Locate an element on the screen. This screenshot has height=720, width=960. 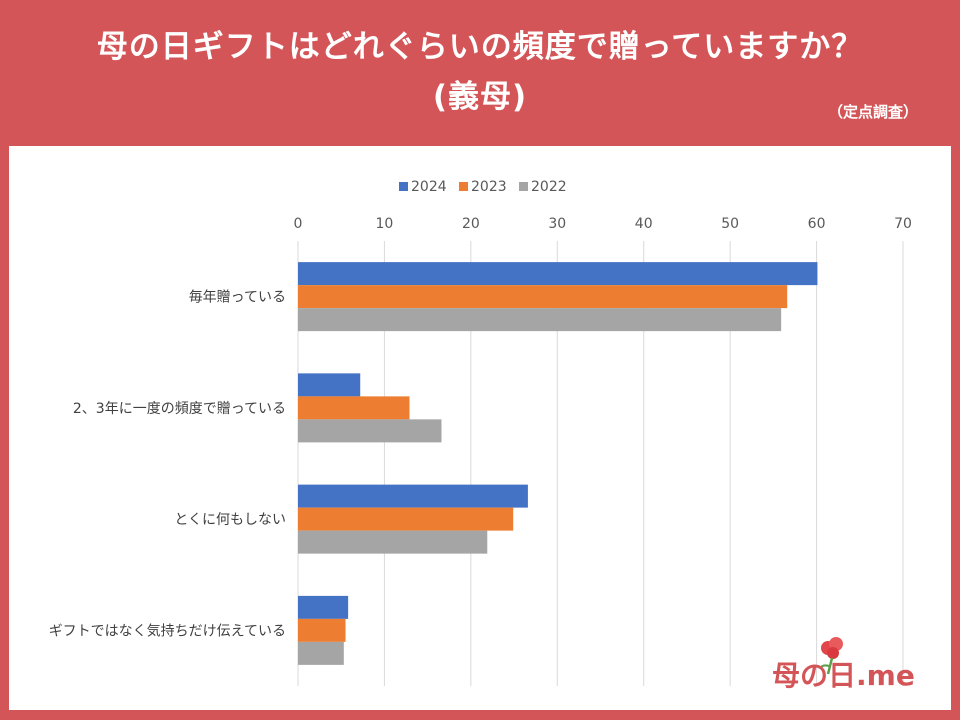
title-line-2: (義母) is located at coordinates (480, 97).